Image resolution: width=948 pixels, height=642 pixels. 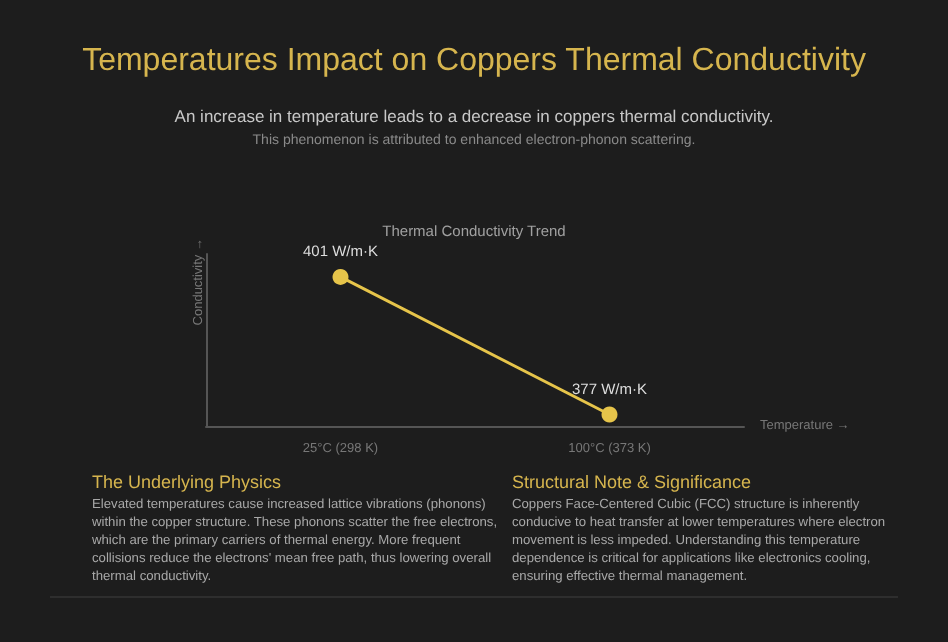 What do you see at coordinates (474, 116) in the screenshot?
I see `chart-subtitle: An increase in temperature leads to a decrease in coppers thermal conductivity.` at bounding box center [474, 116].